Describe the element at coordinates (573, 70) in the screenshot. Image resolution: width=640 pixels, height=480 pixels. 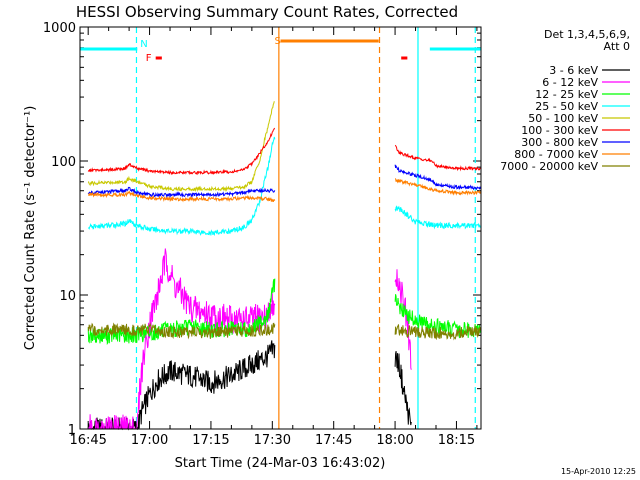
I see `legend-label: 3 - 6 keV` at that location.